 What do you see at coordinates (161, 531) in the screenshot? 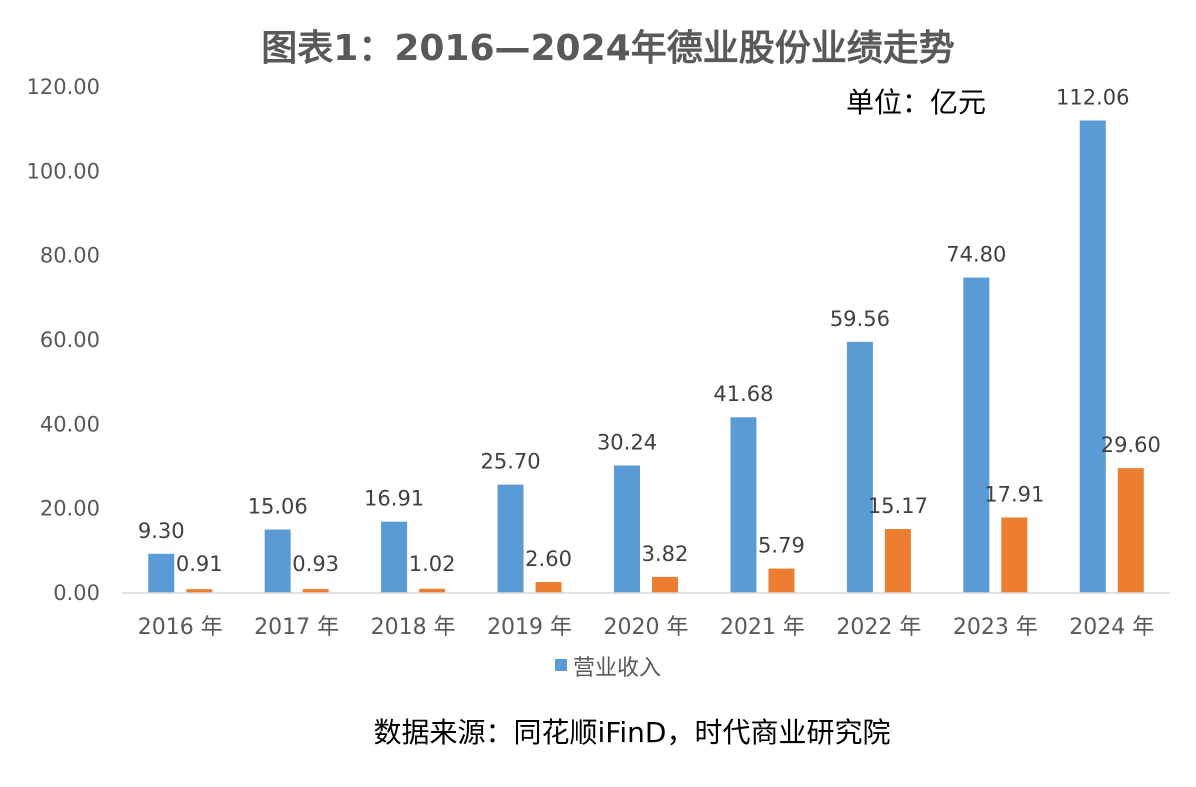
I see `data-label-revenue: 9.30` at bounding box center [161, 531].